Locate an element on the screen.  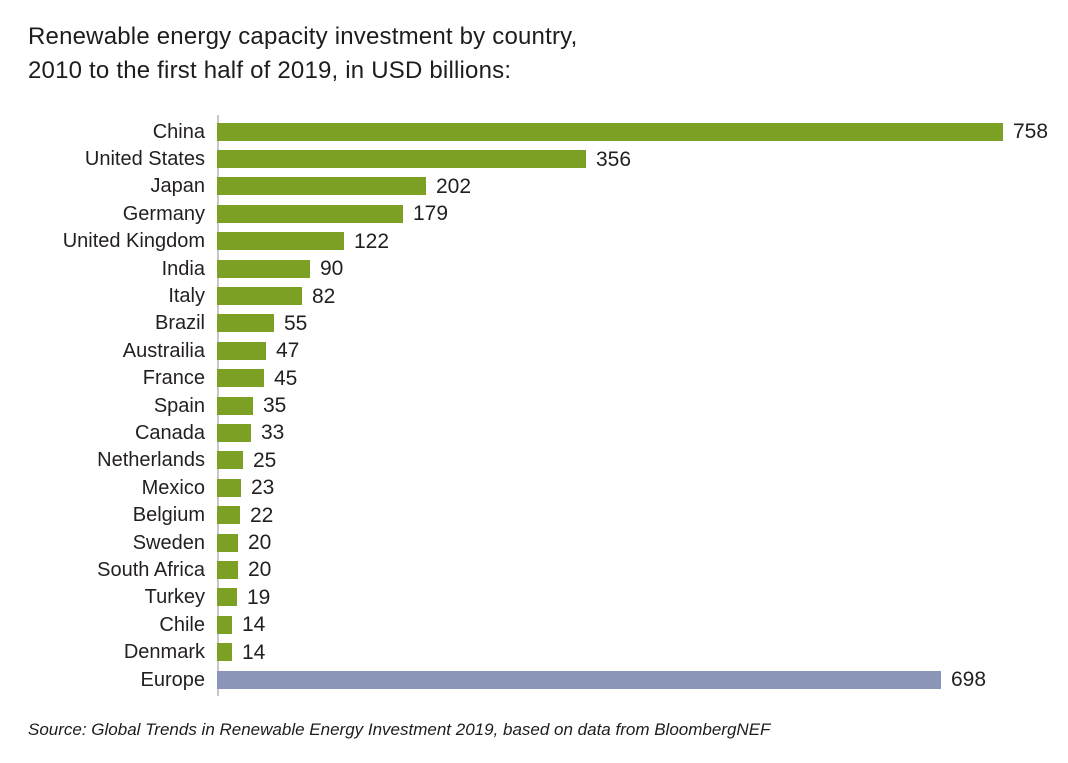
bar-area: 90 is located at coordinates (628, 268).